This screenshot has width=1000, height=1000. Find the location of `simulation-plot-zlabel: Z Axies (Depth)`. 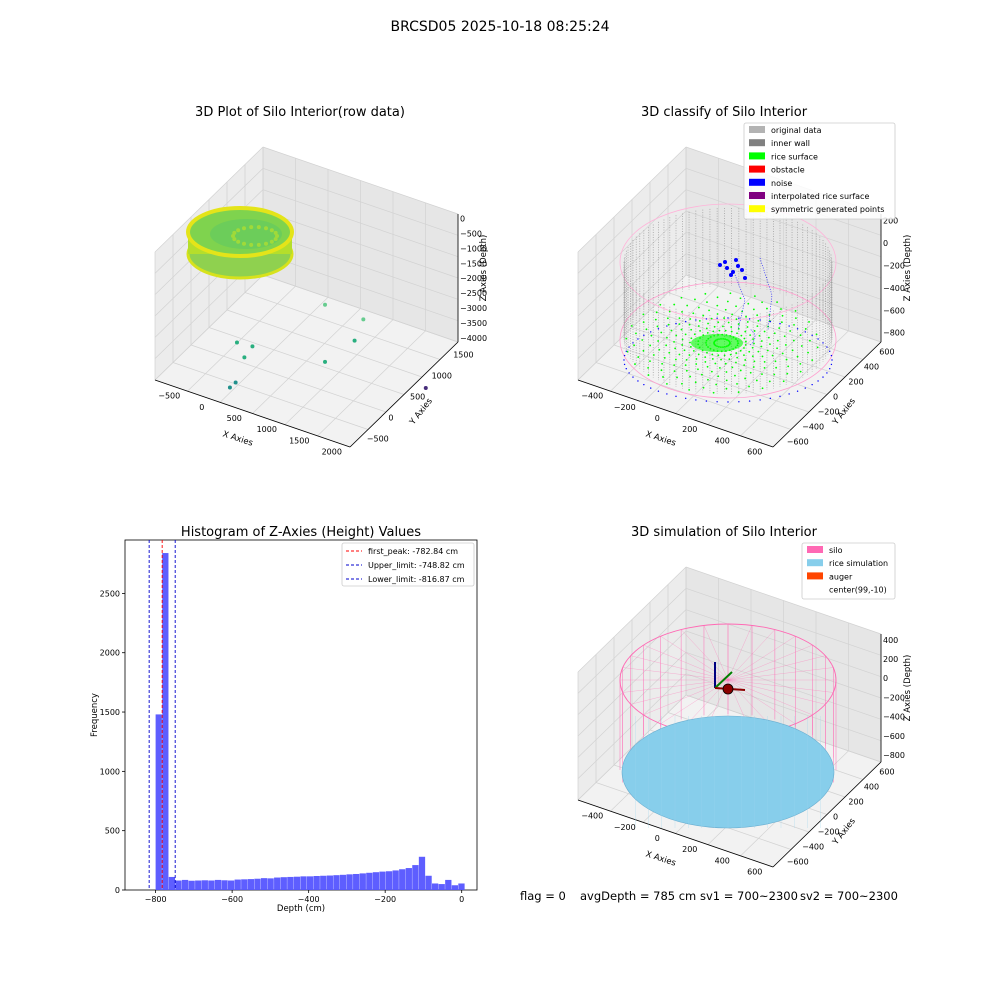

simulation-plot-zlabel: Z Axies (Depth) is located at coordinates (908, 688).